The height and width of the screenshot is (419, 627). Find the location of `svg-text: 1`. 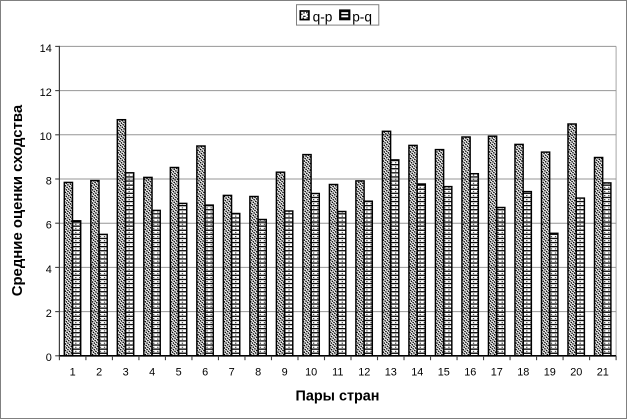

svg-text: 1 is located at coordinates (73, 373).